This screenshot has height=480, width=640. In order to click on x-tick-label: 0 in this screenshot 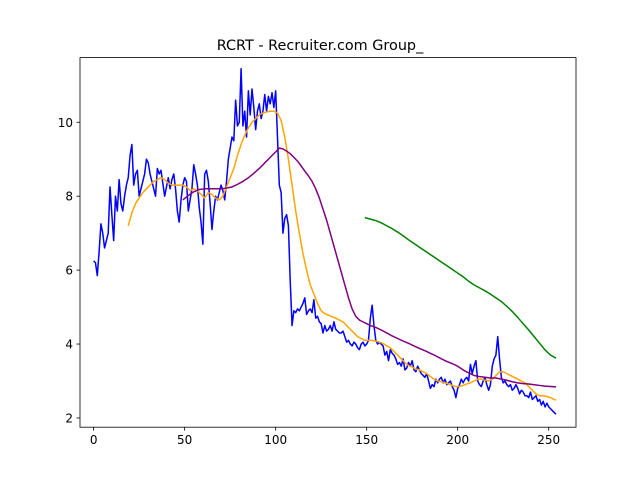, I will do `click(94, 440)`.